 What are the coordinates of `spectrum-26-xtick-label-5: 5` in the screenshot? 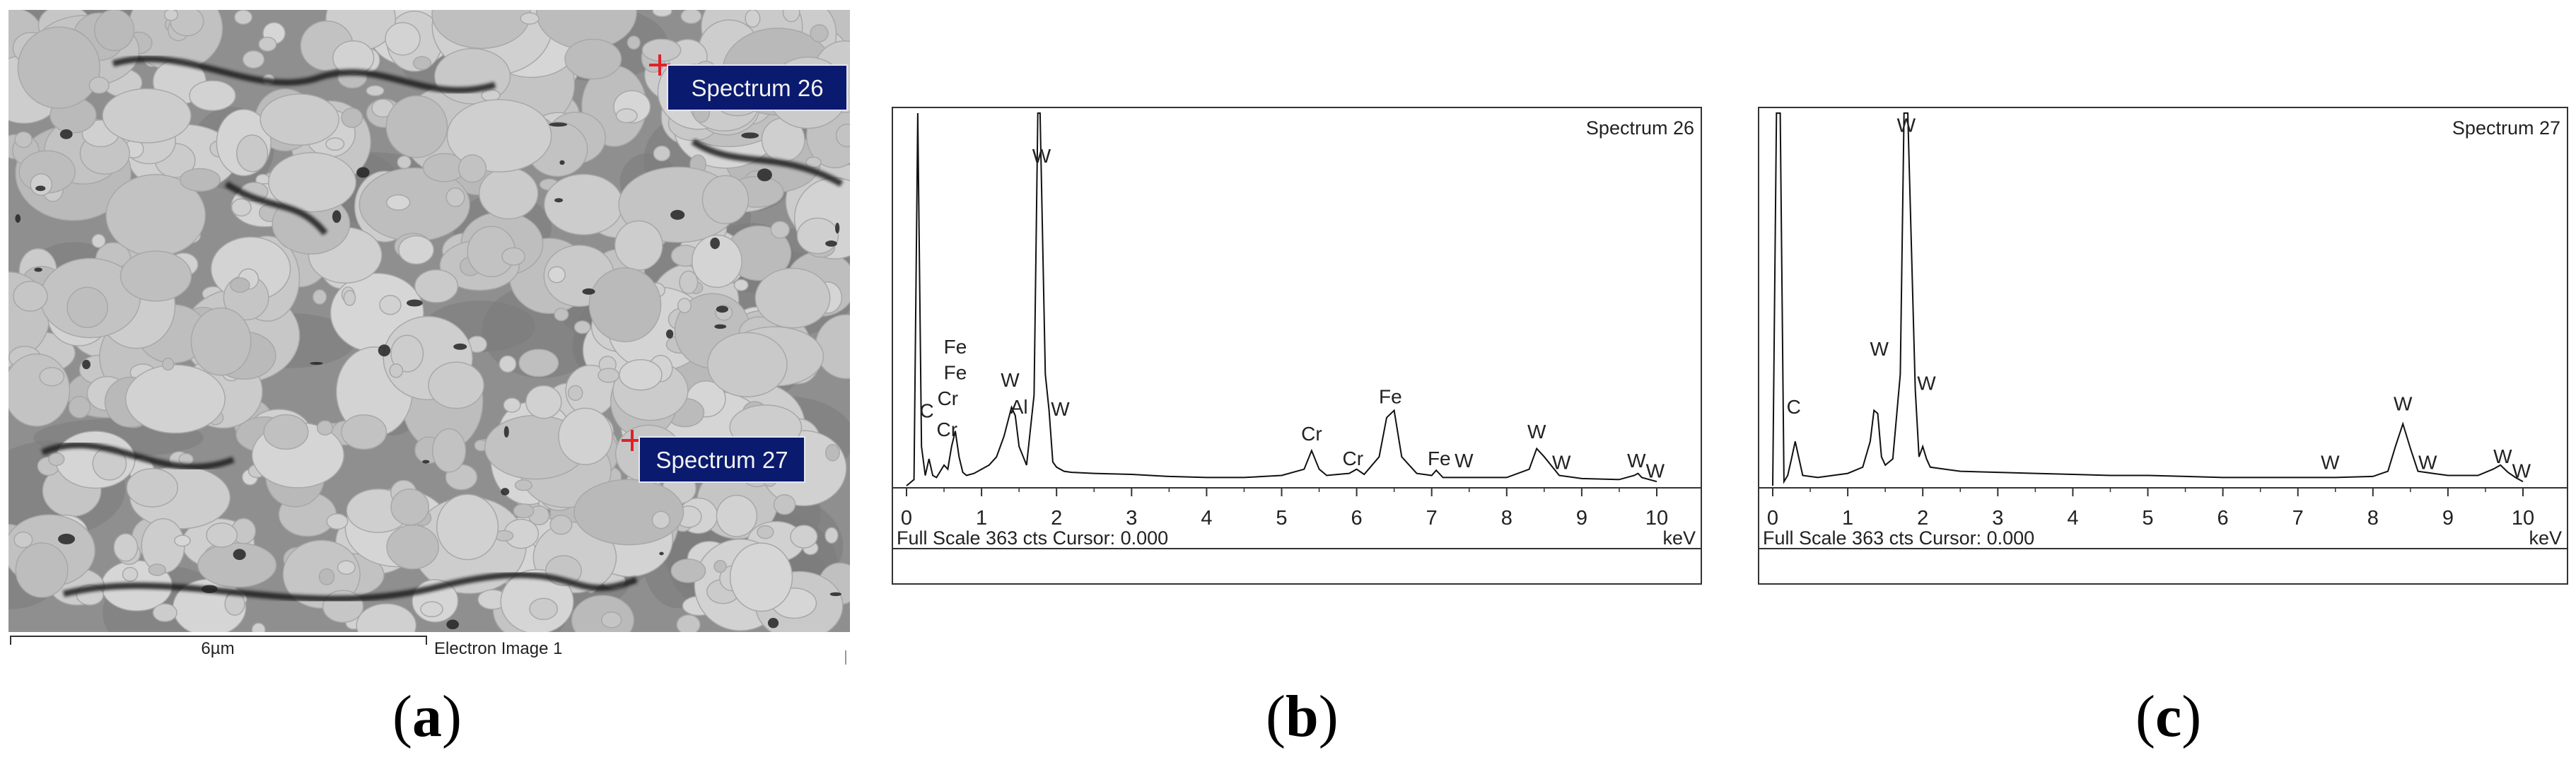 It's located at (1281, 518).